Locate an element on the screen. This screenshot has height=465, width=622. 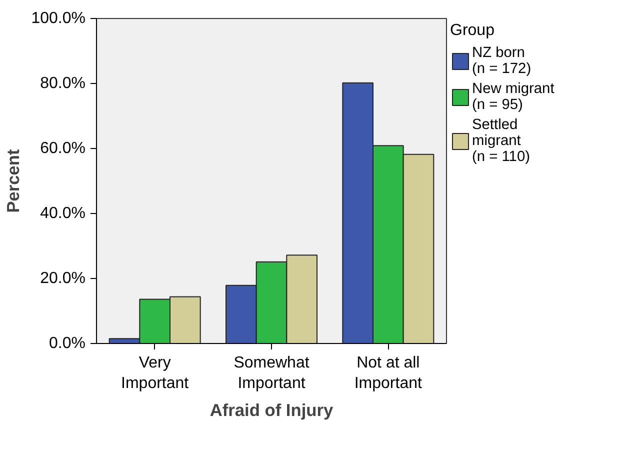
y-tick-label: 0.0% is located at coordinates (67, 343).